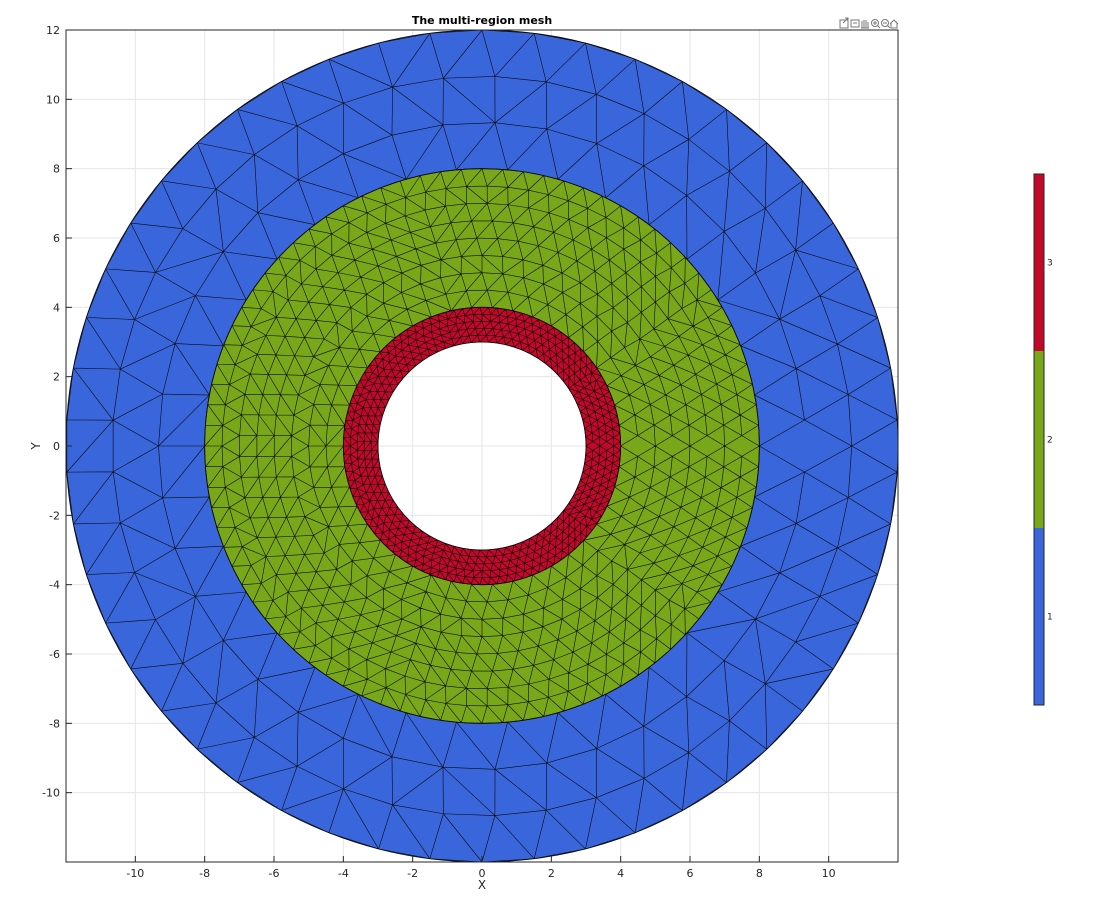 This screenshot has width=1093, height=907. What do you see at coordinates (343, 873) in the screenshot?
I see `x-tick-label: -4` at bounding box center [343, 873].